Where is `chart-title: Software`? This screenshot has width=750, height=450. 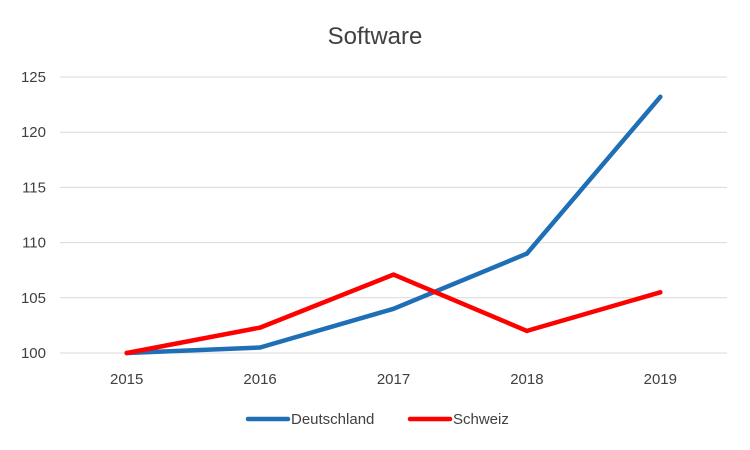 chart-title: Software is located at coordinates (375, 36).